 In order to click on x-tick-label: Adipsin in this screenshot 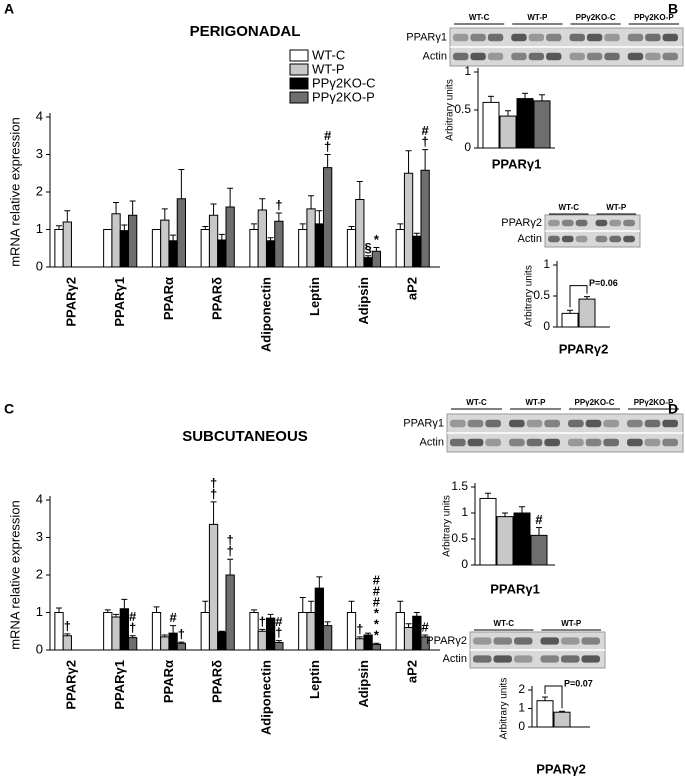, I will do `click(363, 301)`.